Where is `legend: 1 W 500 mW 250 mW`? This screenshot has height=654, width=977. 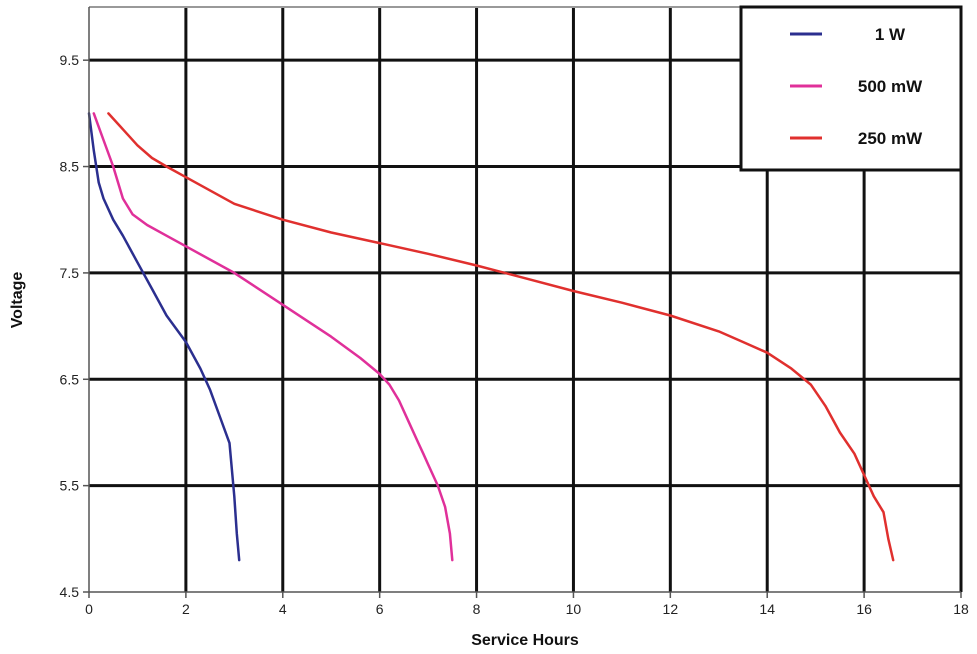
legend: 1 W 500 mW 250 mW is located at coordinates (851, 88).